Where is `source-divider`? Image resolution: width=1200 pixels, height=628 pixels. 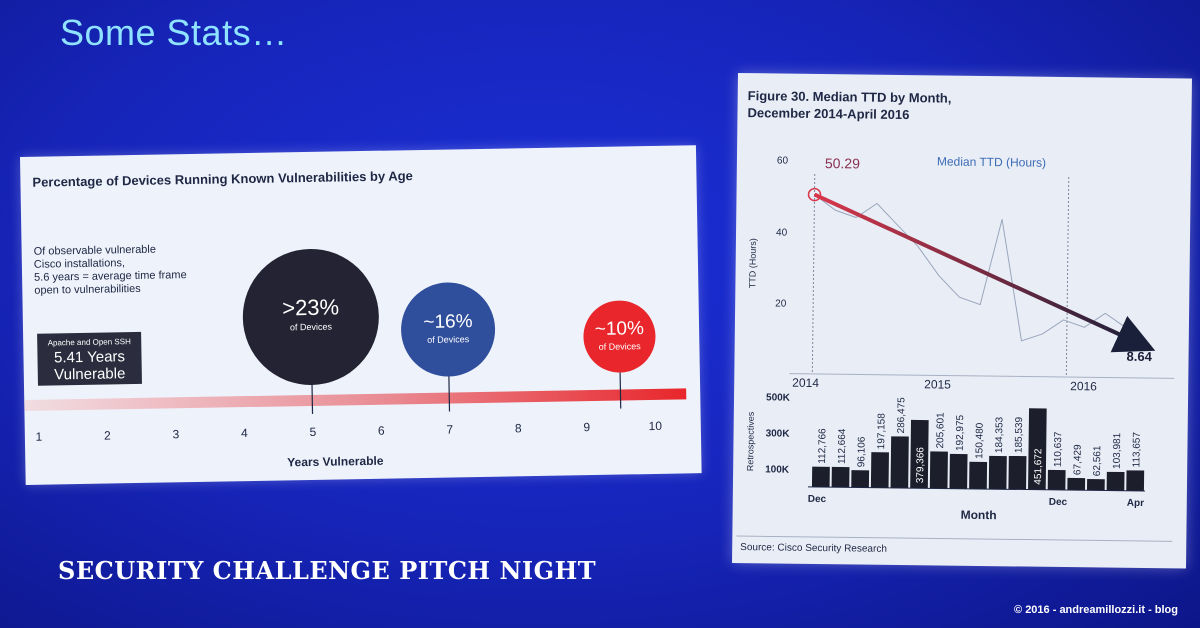
source-divider is located at coordinates (954, 538).